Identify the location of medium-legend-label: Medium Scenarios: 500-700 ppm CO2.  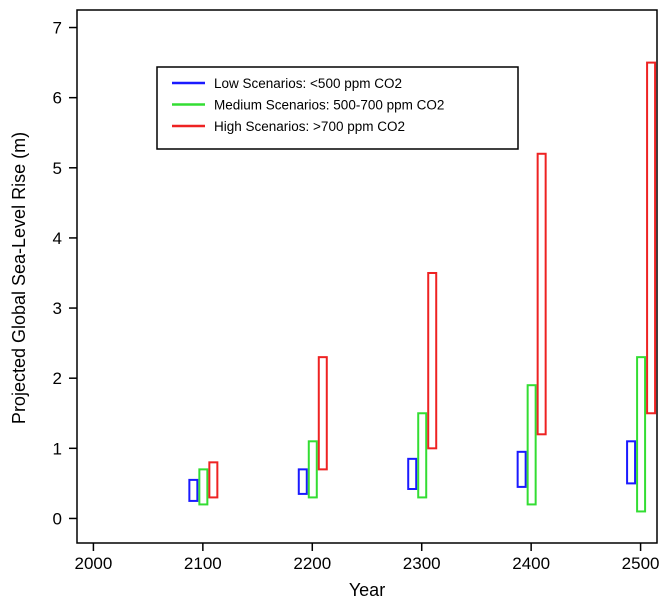
(329, 105).